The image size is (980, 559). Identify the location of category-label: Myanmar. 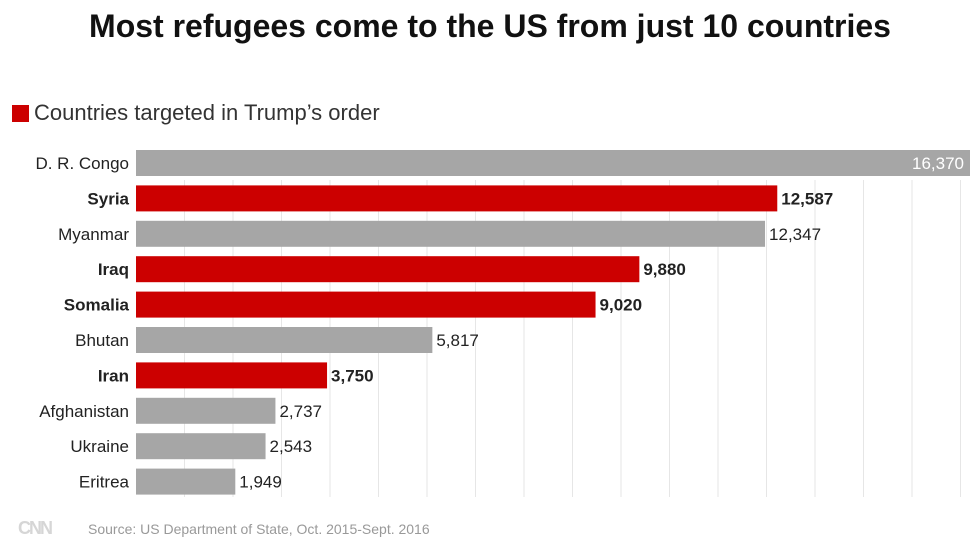
(93, 234).